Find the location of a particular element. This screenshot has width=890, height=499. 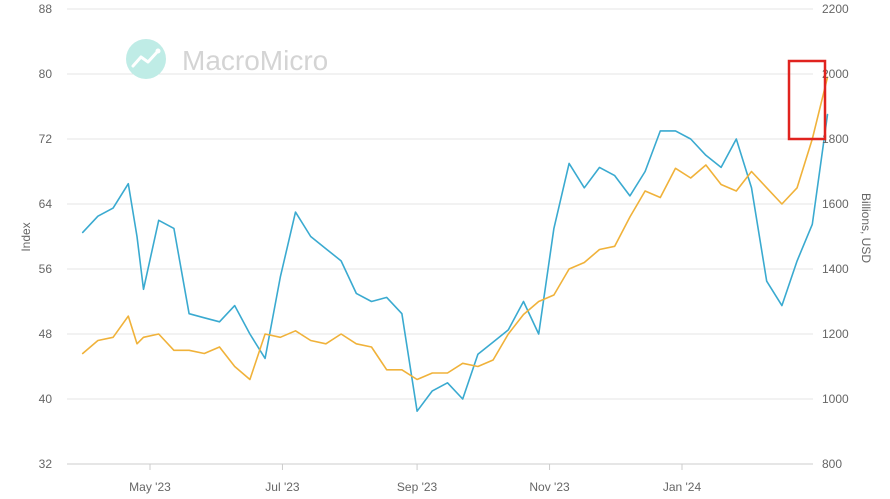

left-tick-label: 88 is located at coordinates (46, 9).